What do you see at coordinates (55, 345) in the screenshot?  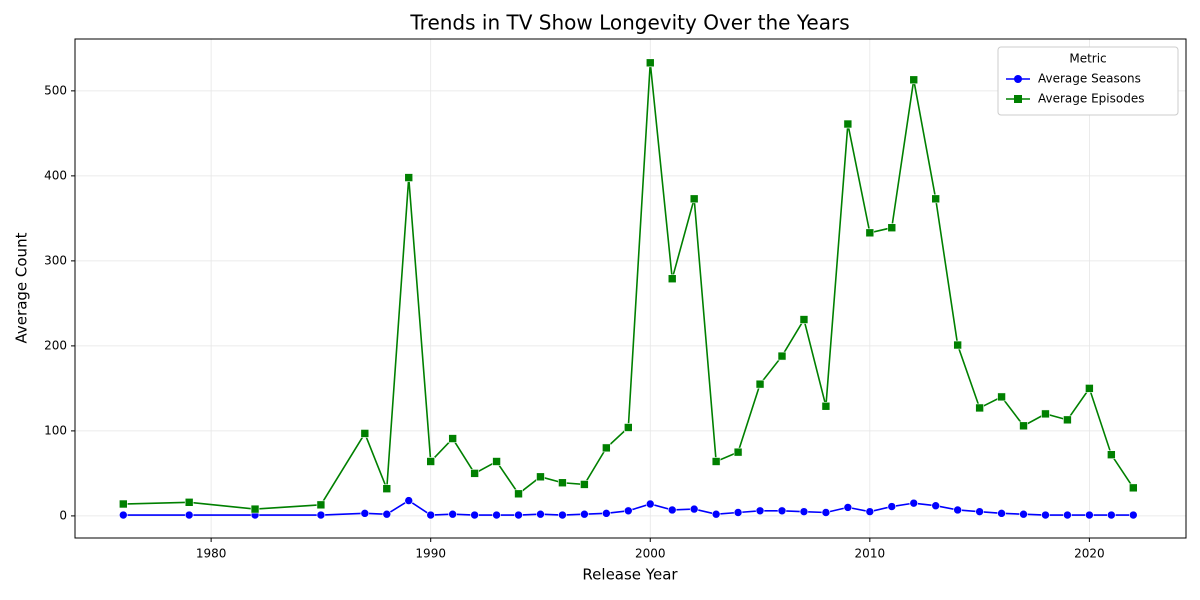 I see `y-tick-label: 200` at bounding box center [55, 345].